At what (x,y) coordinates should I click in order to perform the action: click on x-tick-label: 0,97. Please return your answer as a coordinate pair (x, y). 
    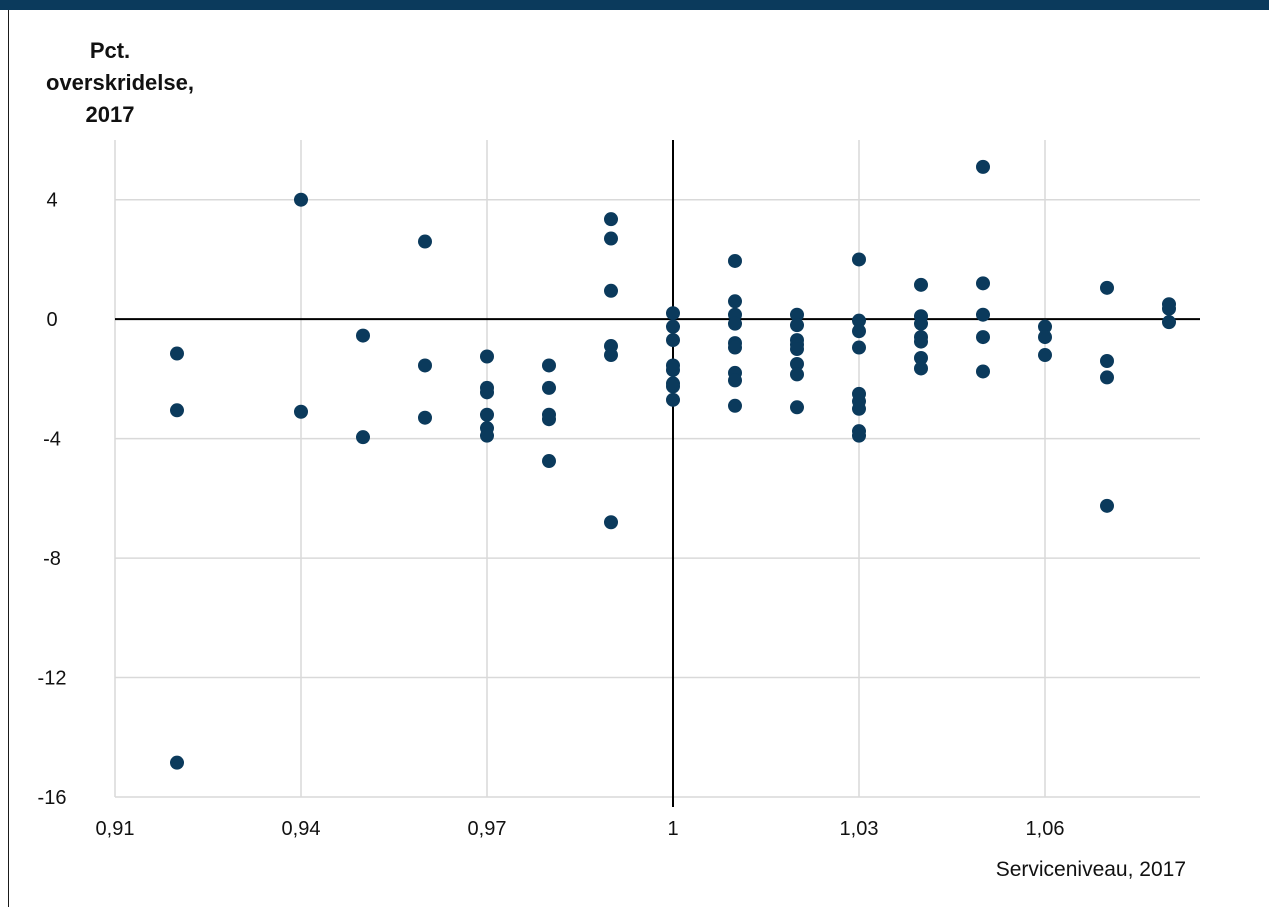
    Looking at the image, I should click on (487, 829).